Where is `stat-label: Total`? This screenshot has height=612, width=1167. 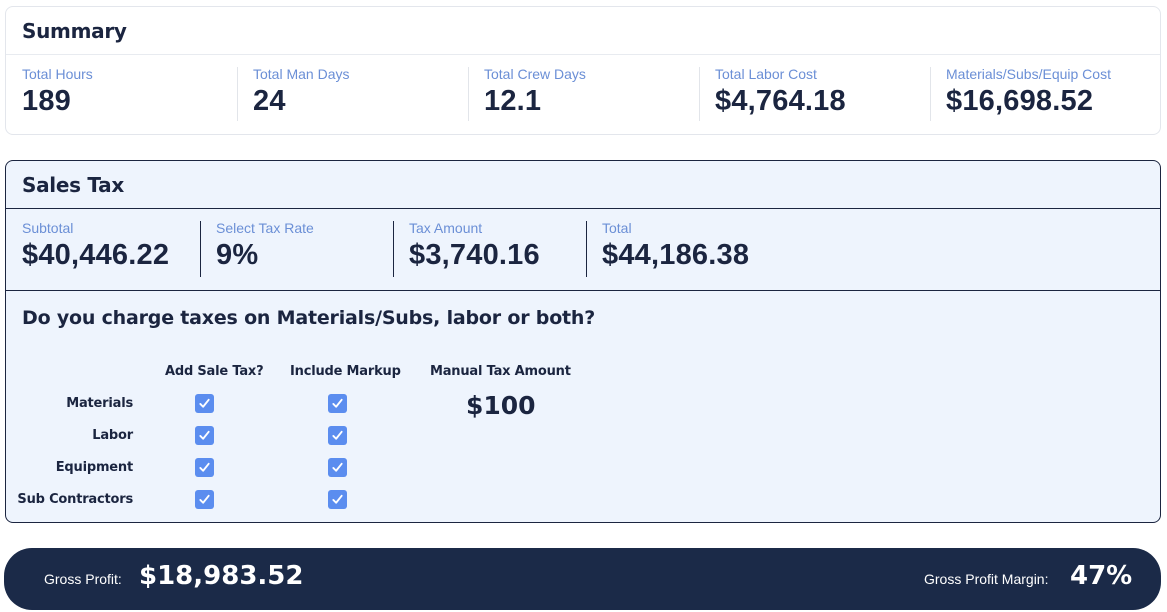 stat-label: Total is located at coordinates (617, 228).